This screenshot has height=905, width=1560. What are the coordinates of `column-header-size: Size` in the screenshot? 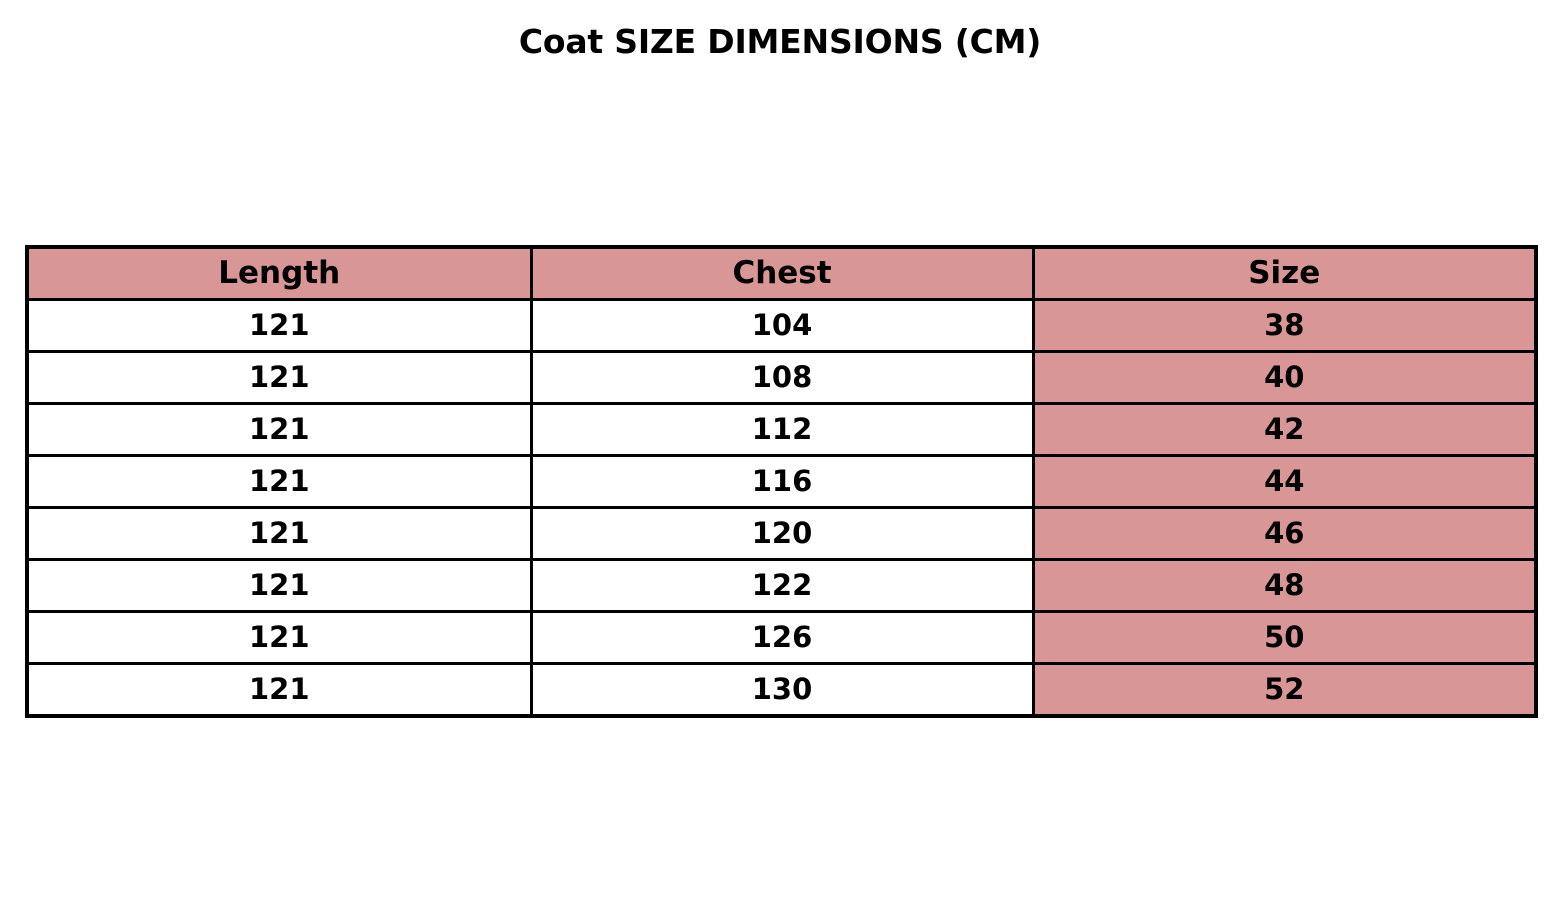 It's located at (1284, 273).